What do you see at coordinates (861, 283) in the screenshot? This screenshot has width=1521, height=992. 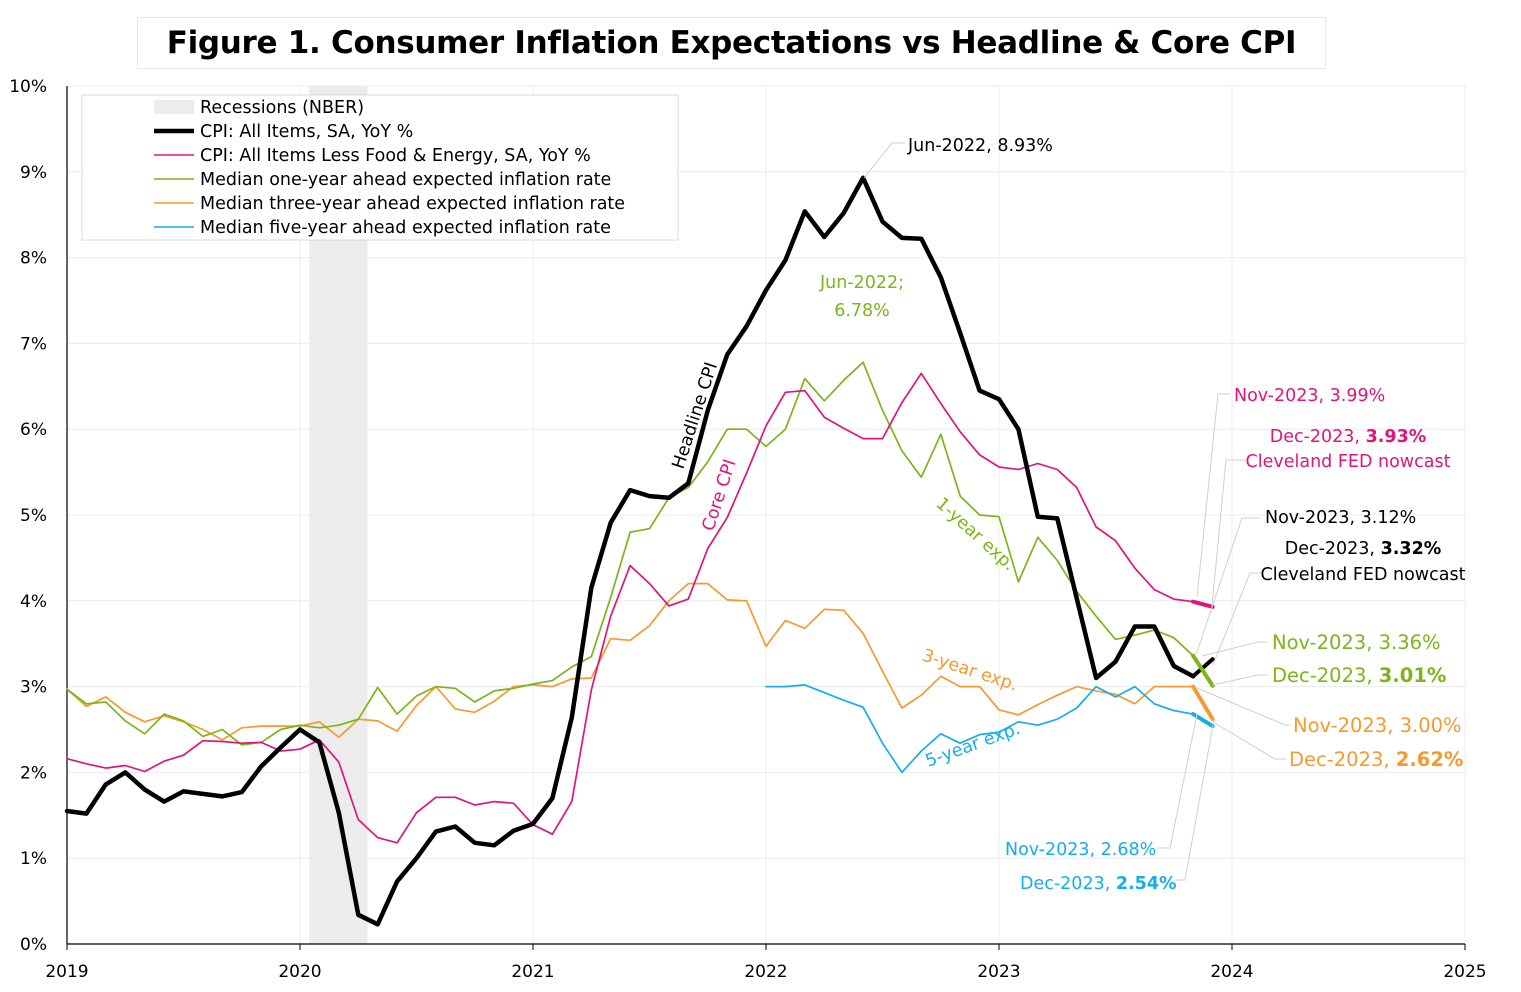 I see `exp-peak-label-1: Jun-2022;` at bounding box center [861, 283].